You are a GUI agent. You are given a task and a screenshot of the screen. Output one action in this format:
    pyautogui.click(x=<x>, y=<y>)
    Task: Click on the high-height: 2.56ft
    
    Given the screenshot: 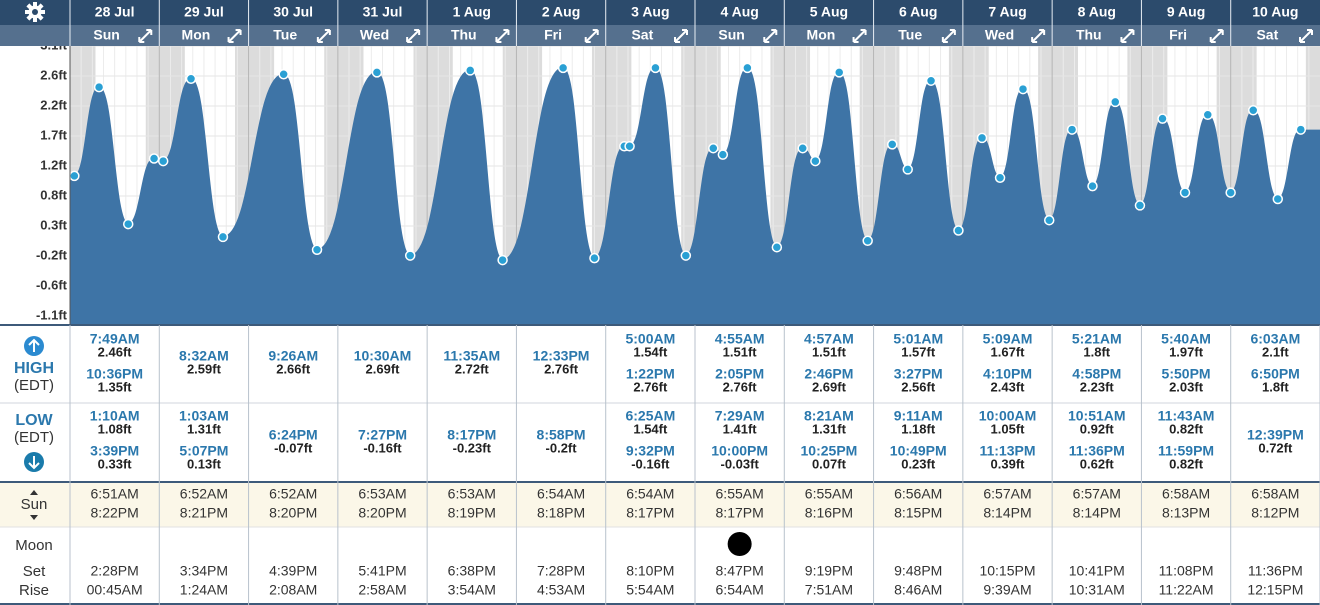 What is the action you would take?
    pyautogui.click(x=918, y=386)
    